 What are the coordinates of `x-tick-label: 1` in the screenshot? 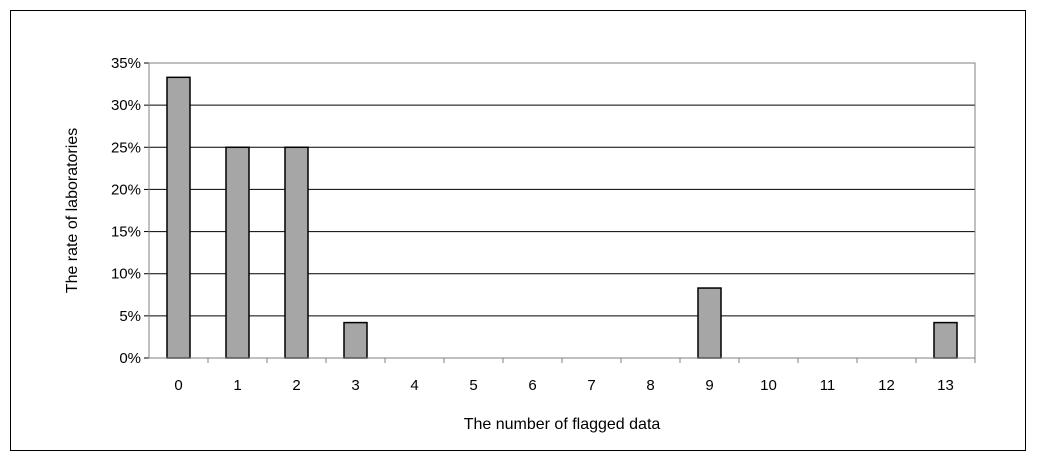 It's located at (237, 385).